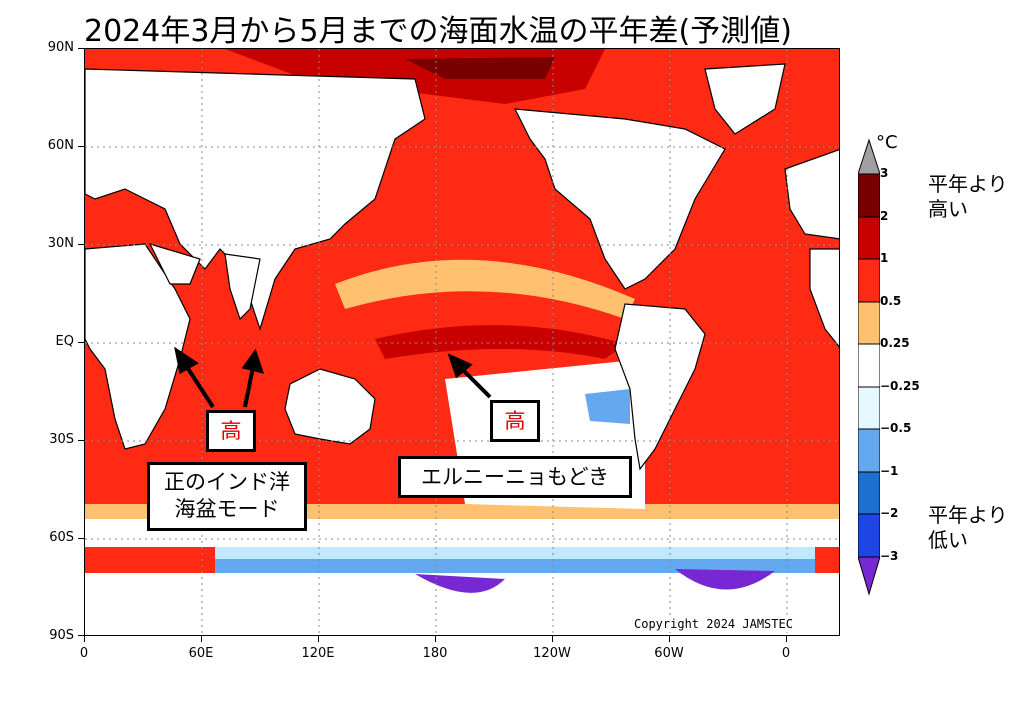 The height and width of the screenshot is (721, 1024). What do you see at coordinates (515, 421) in the screenshot?
I see `nino-high-callout: 高` at bounding box center [515, 421].